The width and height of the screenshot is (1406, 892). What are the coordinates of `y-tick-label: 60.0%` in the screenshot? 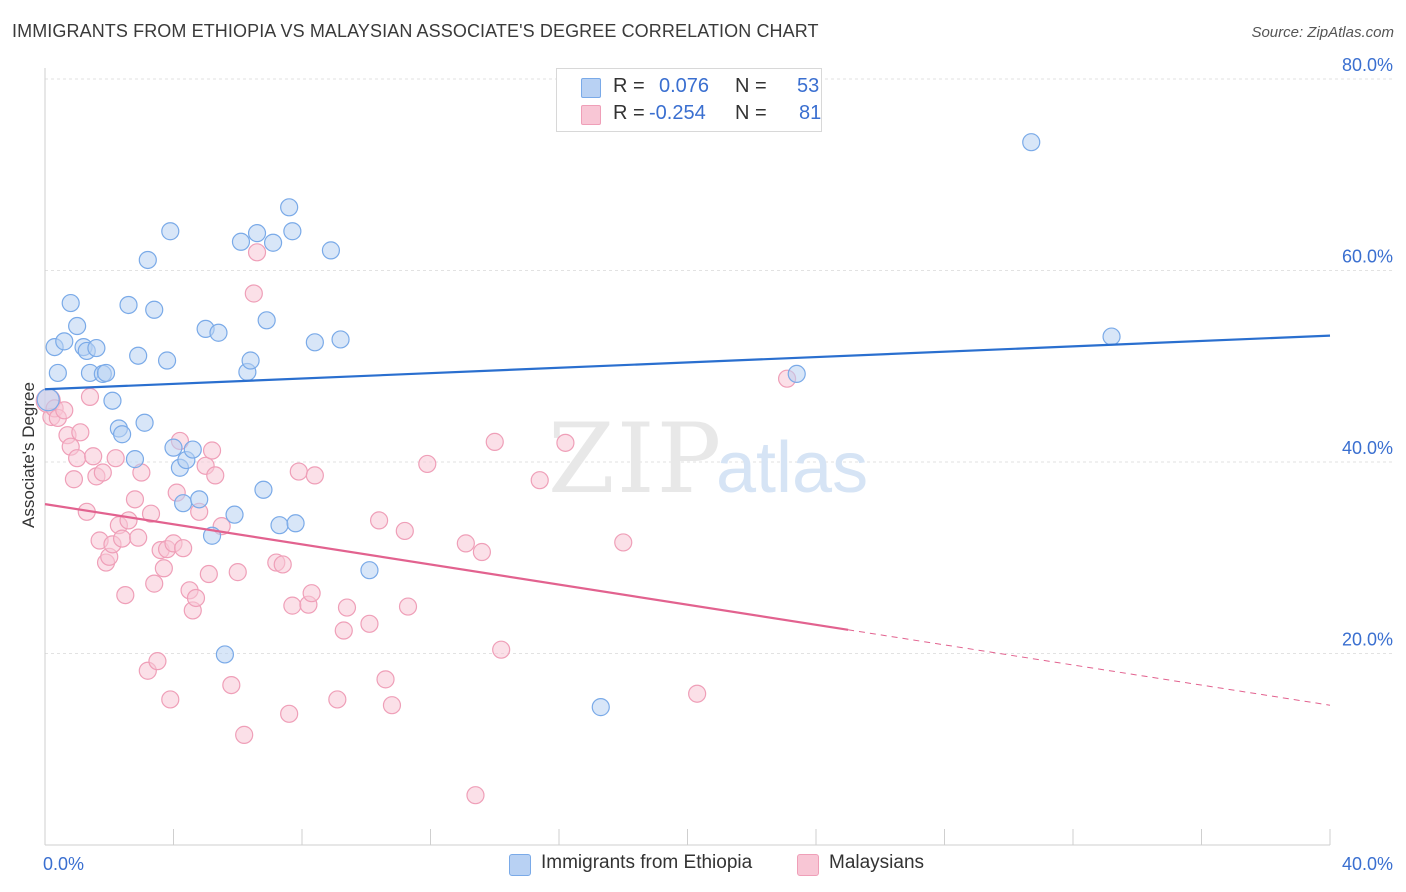 It's located at (1367, 257).